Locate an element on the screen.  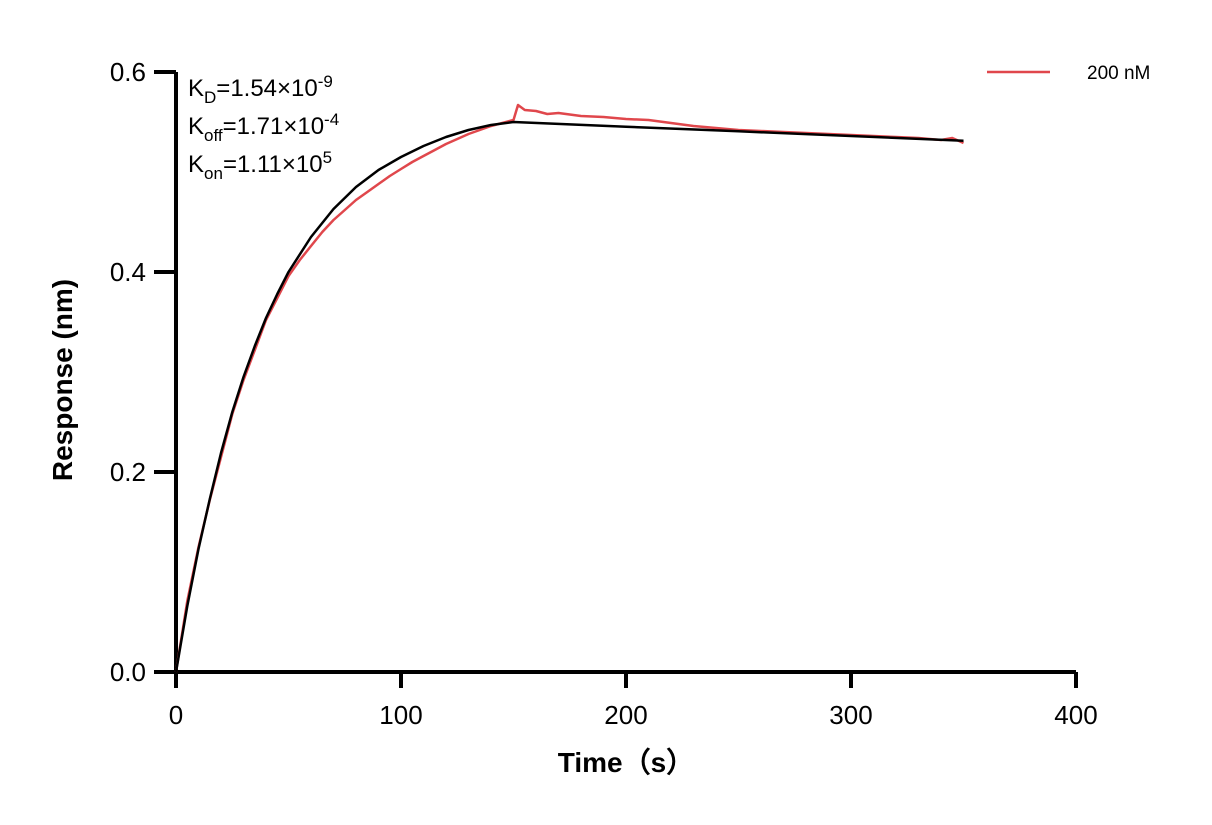
x-tick-label: 100 is located at coordinates (400, 715).